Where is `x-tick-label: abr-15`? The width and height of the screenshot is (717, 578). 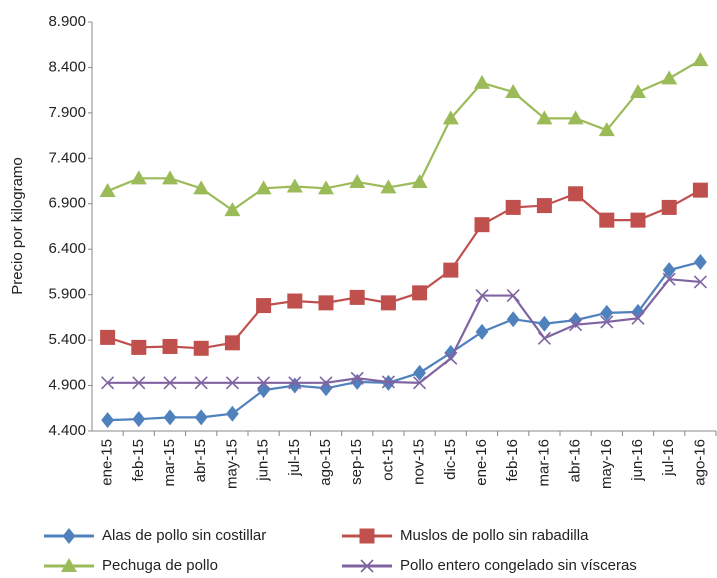 x-tick-label: abr-15 is located at coordinates (200, 460).